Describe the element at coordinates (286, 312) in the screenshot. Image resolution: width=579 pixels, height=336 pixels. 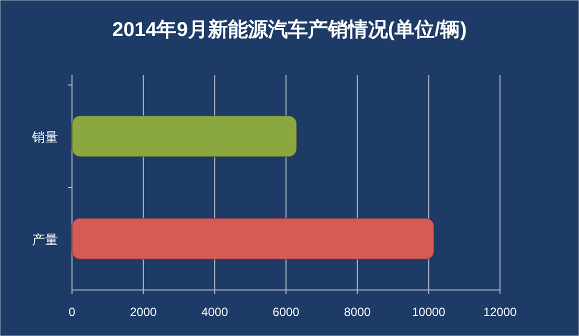
I see `x-tick-label: 6000` at that location.